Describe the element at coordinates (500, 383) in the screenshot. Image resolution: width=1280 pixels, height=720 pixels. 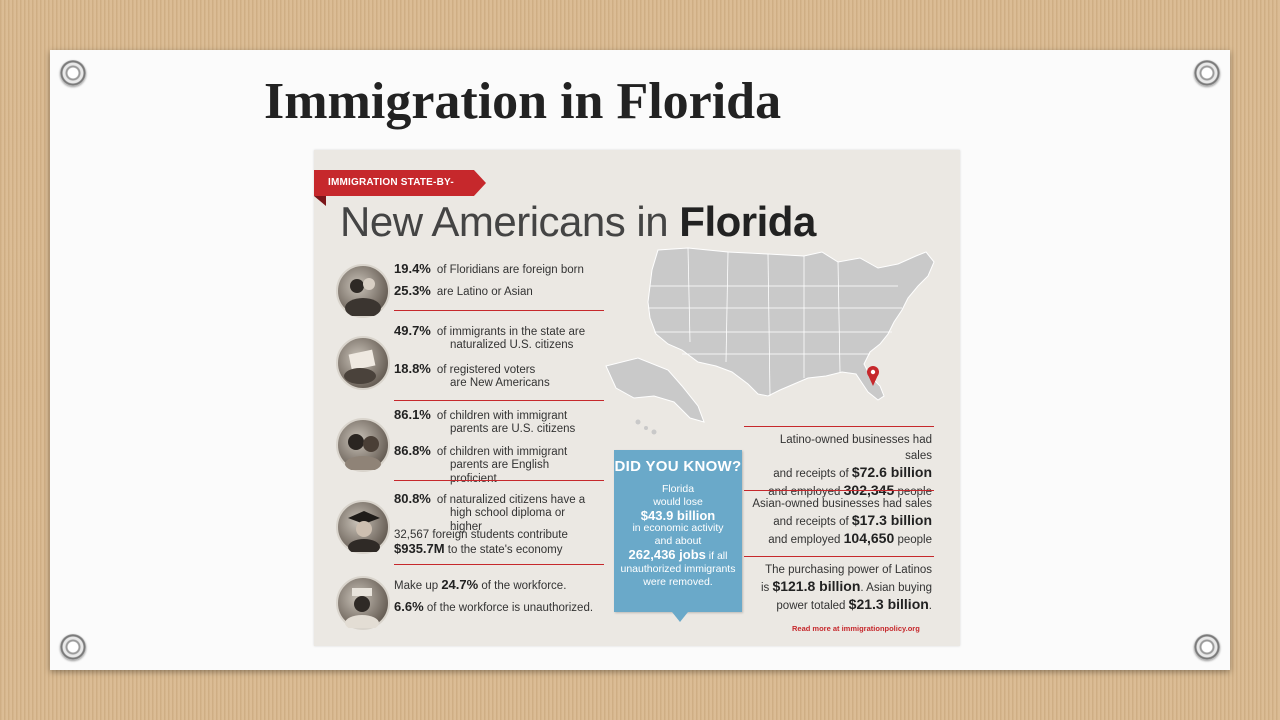
I see `stat-voters-2: are New Americans` at that location.